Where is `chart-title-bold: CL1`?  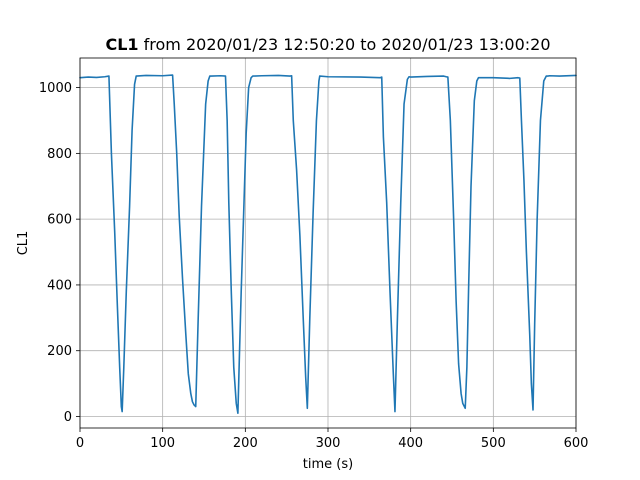
chart-title-bold: CL1 is located at coordinates (121, 44).